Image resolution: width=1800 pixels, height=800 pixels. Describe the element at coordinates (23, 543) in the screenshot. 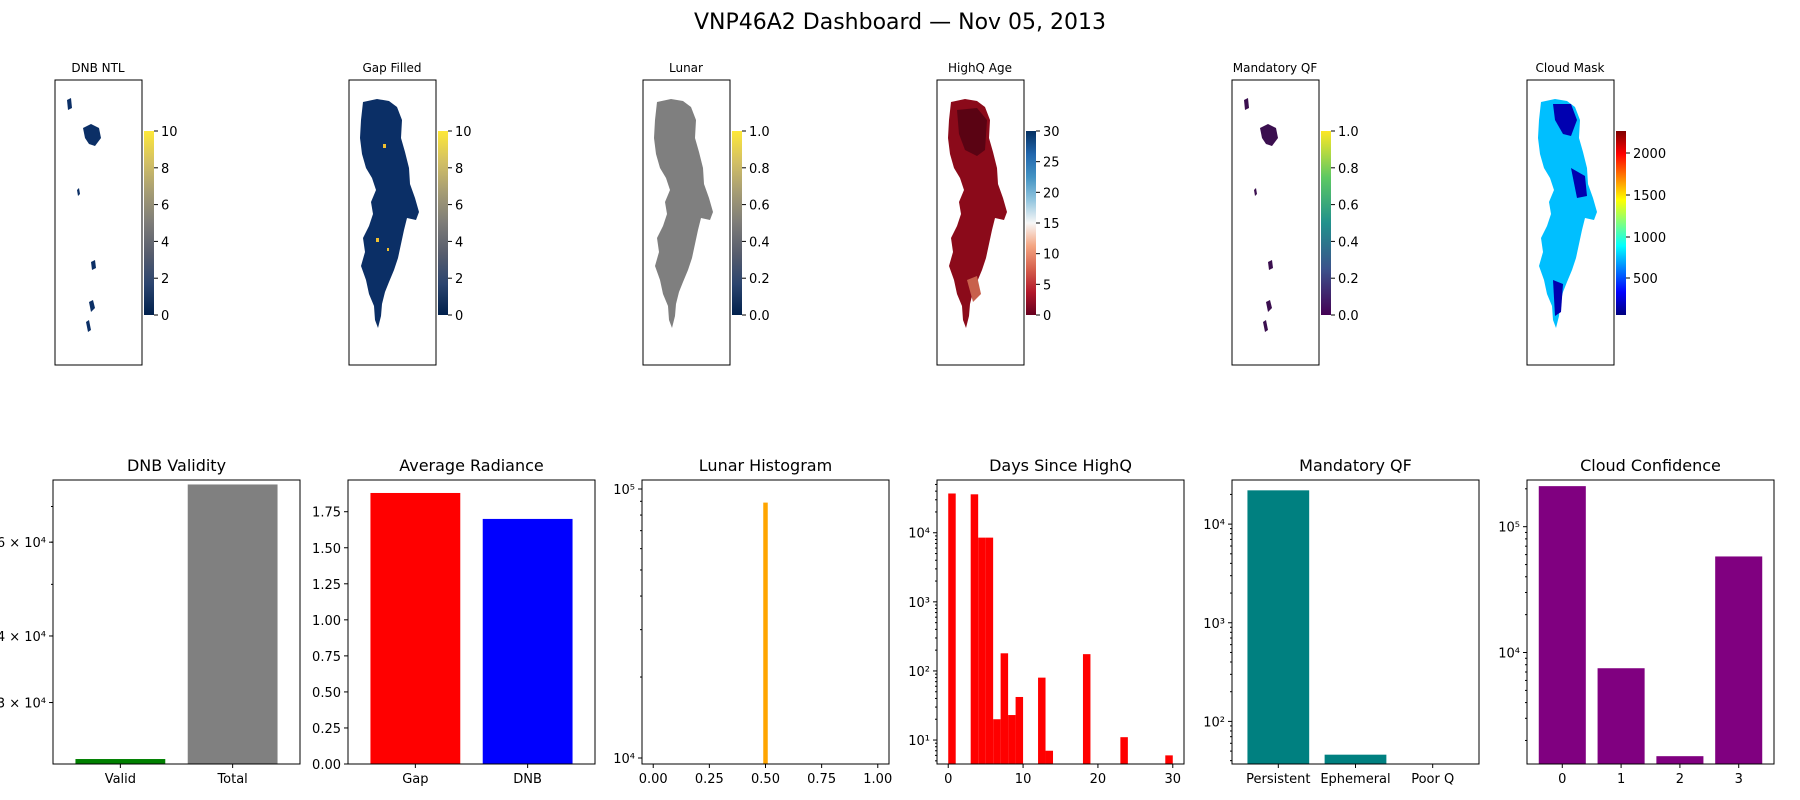

I see `y-tick-label: 6 × 10⁴` at that location.